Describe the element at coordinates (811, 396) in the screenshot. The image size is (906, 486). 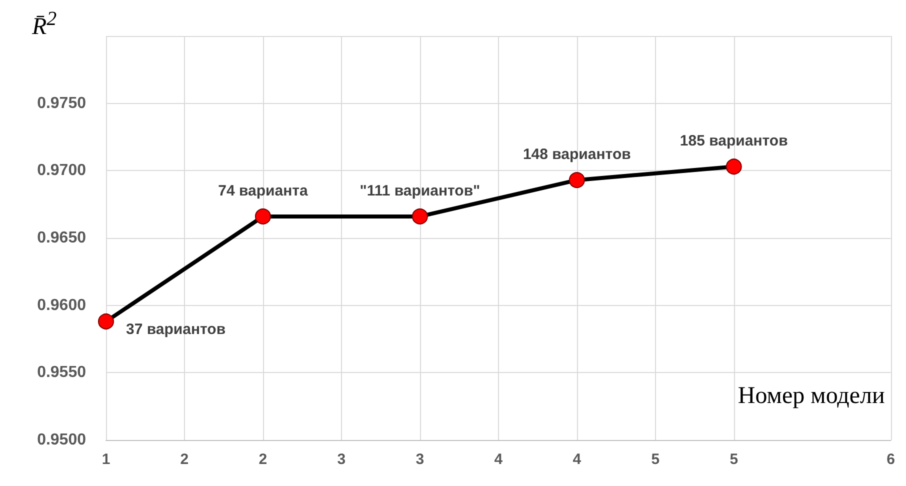
I see `x-axis-title: Номер модели` at that location.